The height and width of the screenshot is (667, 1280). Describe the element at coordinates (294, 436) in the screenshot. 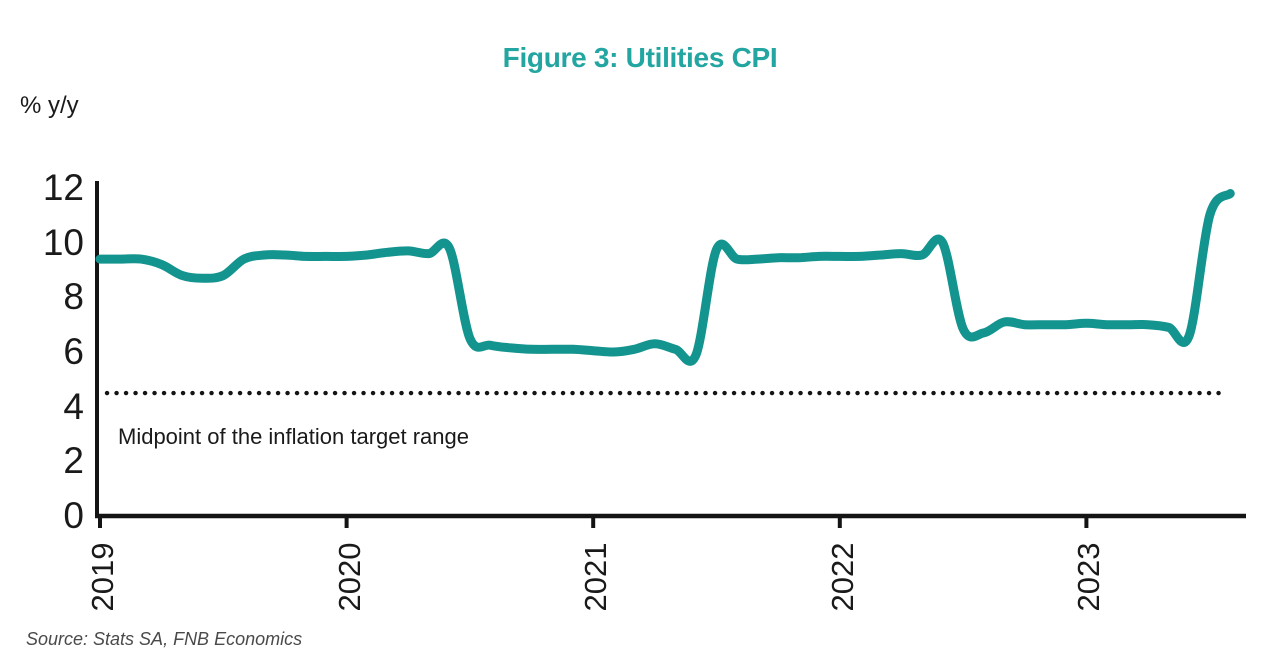

I see `midpoint-annotation: Midpoint of the inflation target range` at that location.